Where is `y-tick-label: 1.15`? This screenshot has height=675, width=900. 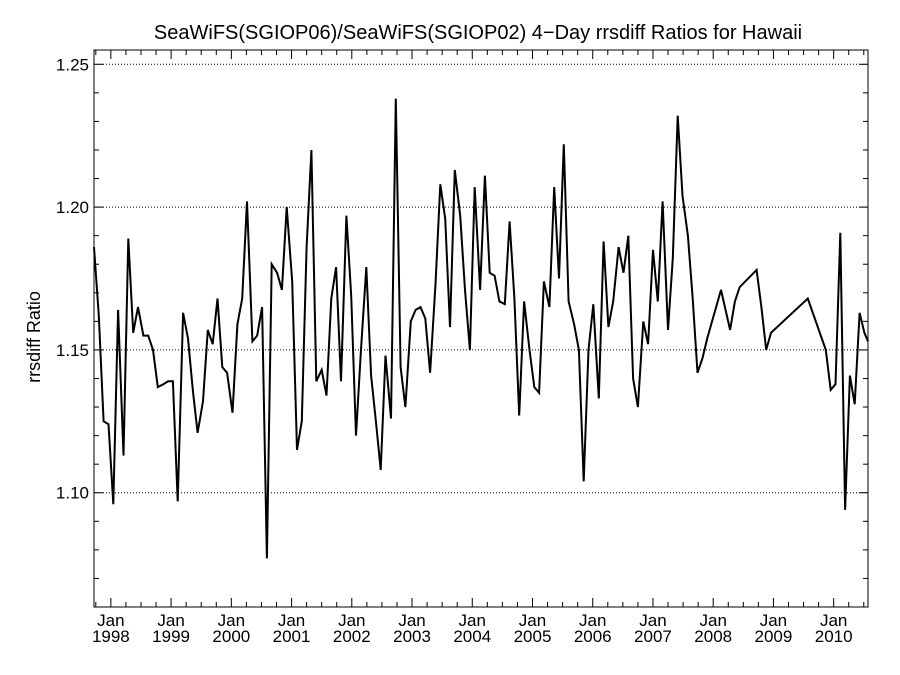
y-tick-label: 1.15 is located at coordinates (72, 350).